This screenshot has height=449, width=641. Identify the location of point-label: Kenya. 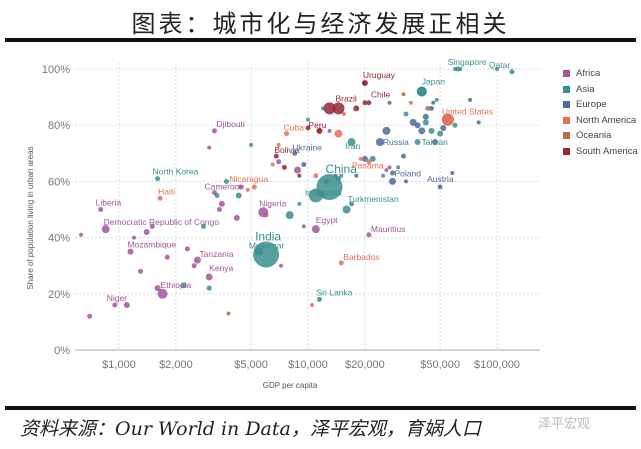
(221, 268).